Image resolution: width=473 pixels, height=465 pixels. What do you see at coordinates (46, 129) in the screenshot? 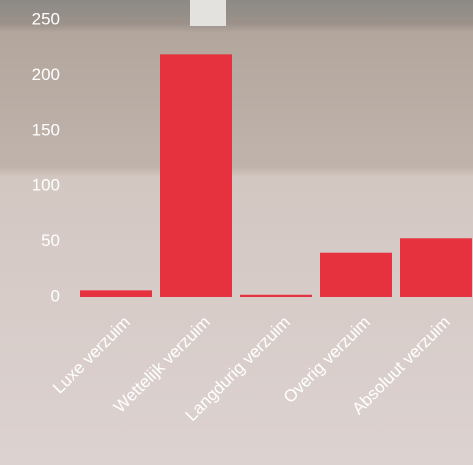
I see `y-tick-label: 150` at bounding box center [46, 129].